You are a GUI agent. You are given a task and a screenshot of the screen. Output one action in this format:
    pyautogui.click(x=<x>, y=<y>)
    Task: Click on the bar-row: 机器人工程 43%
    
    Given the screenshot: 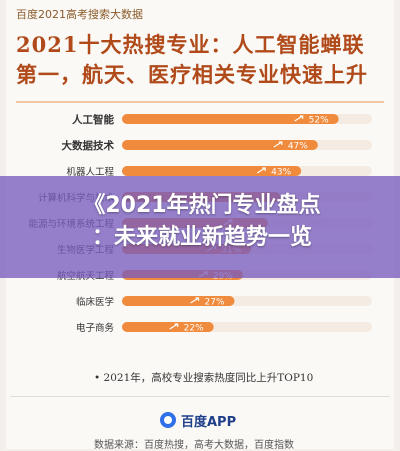 What is the action you would take?
    pyautogui.click(x=219, y=172)
    